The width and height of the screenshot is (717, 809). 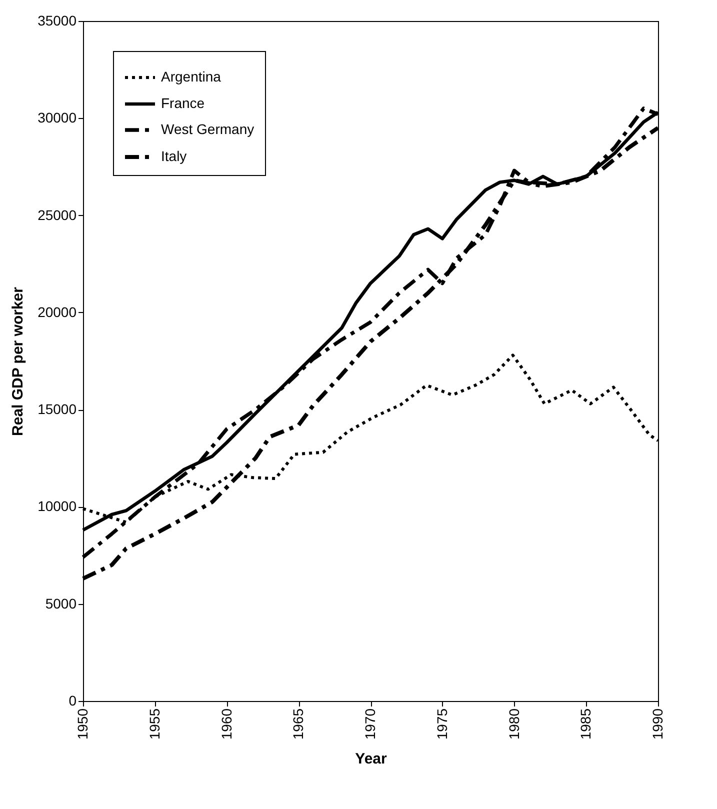 I want to click on y-tick-label: 15000, so click(x=57, y=409).